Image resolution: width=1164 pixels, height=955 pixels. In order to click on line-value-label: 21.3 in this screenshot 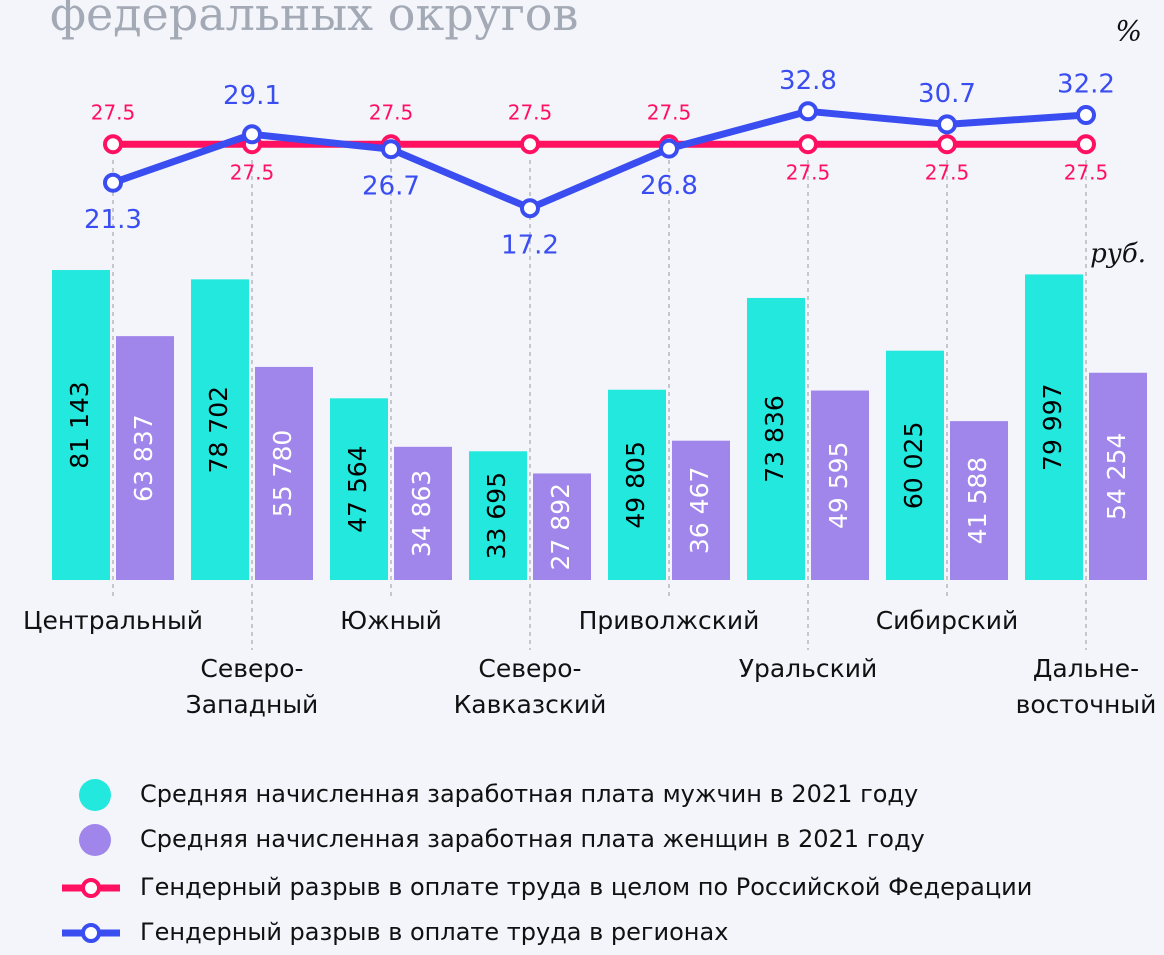, I will do `click(113, 220)`.